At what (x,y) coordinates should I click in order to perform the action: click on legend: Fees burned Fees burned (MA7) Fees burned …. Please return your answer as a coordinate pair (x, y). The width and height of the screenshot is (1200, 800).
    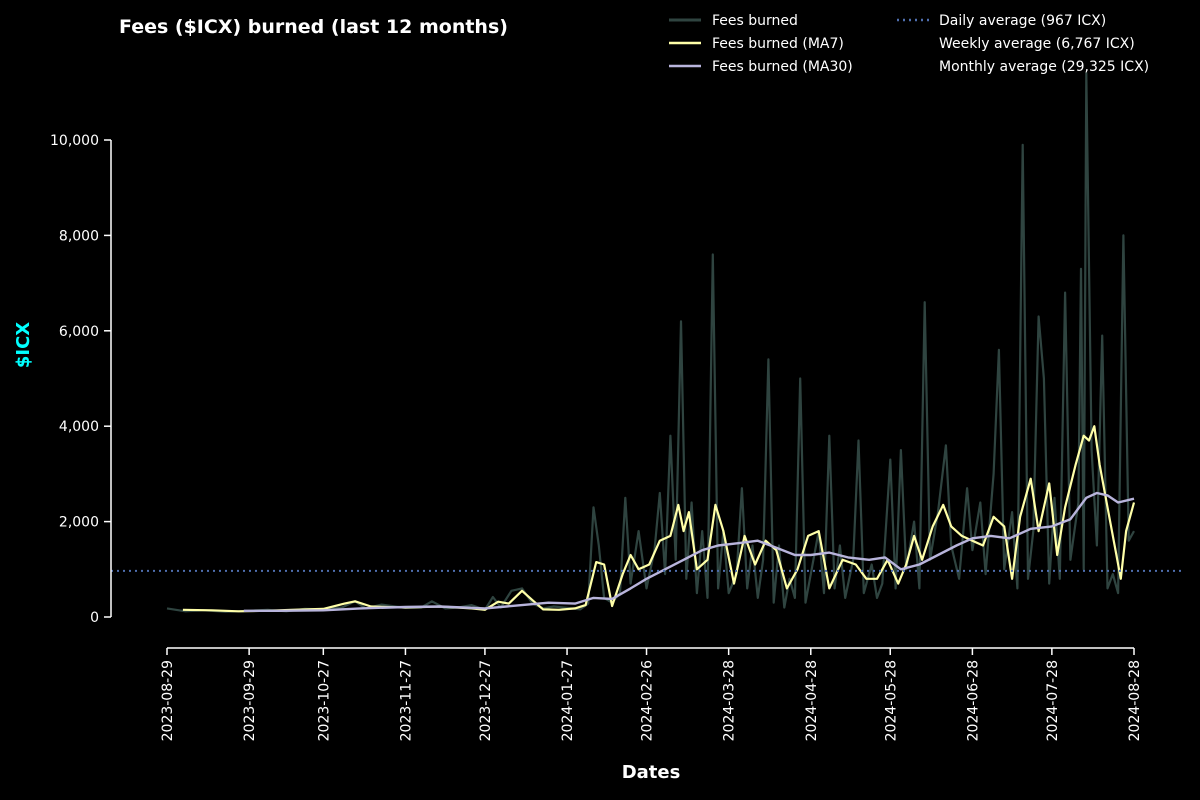
    Looking at the image, I should click on (909, 44).